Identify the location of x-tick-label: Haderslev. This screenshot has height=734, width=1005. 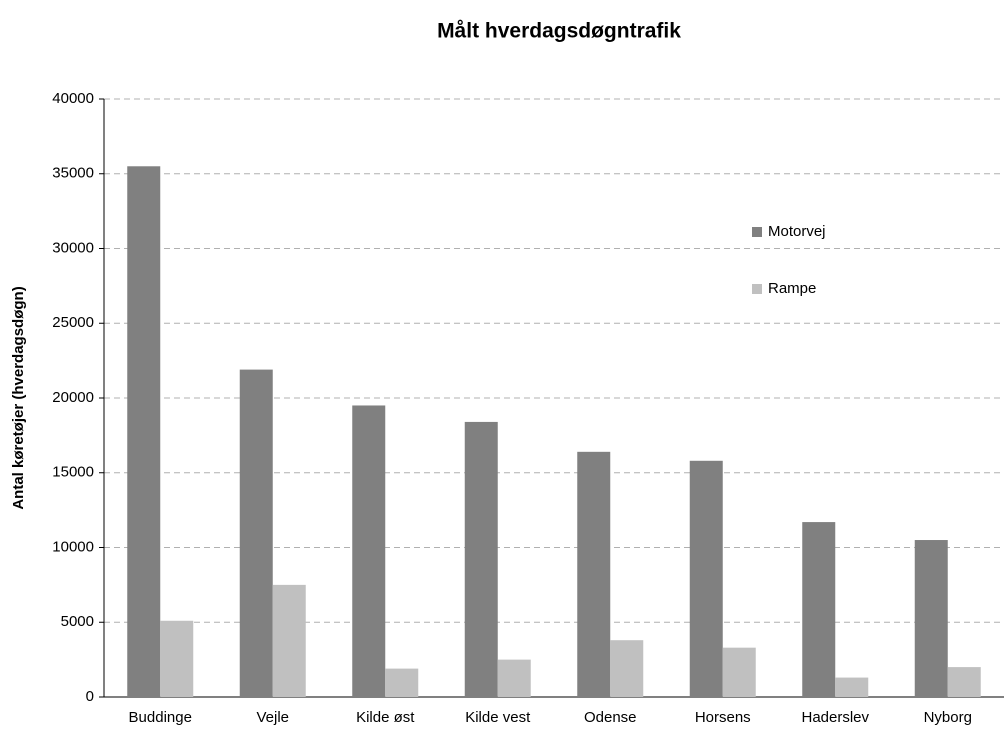
(835, 717).